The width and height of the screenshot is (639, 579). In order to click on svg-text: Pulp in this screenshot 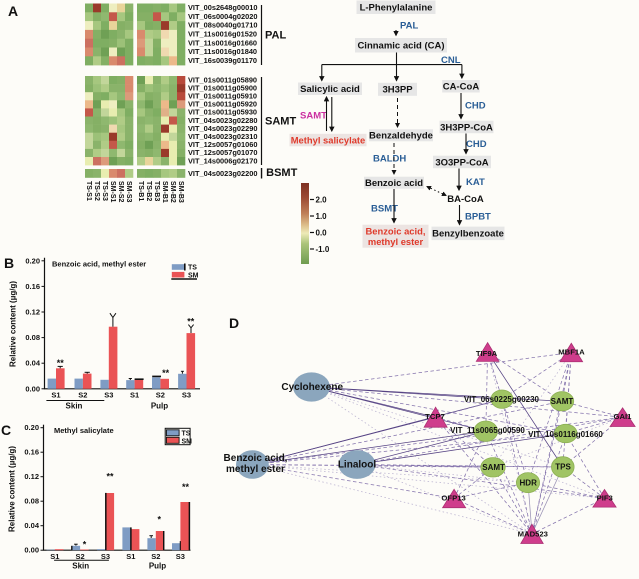, I will do `click(157, 565)`.